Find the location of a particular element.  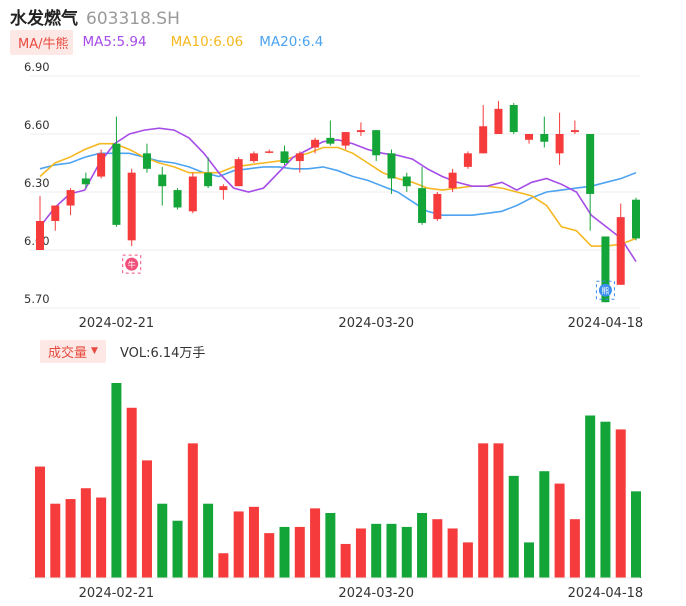

stock-name: 水发燃气 is located at coordinates (44, 19).